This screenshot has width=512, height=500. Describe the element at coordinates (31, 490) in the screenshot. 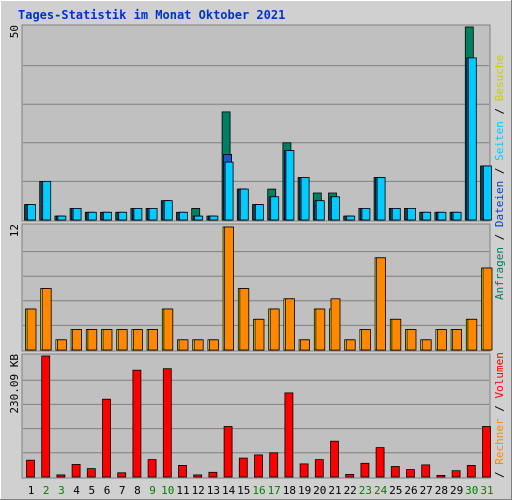

I see `x-tick-label-1: 1` at that location.